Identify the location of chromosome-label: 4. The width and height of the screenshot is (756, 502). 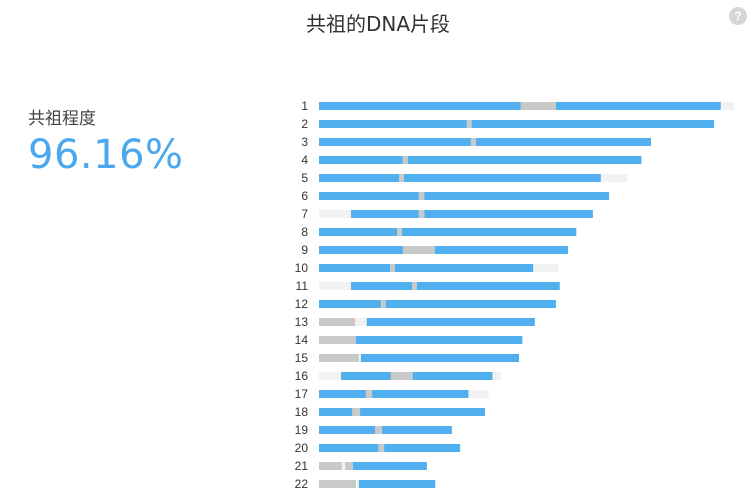
(304, 160).